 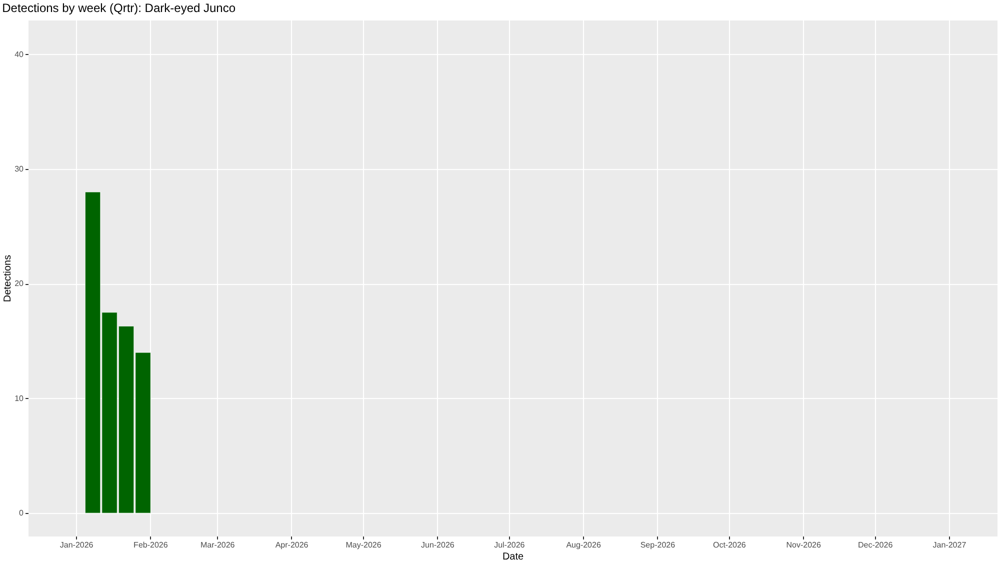 I want to click on y-tick-label: 0, so click(x=21, y=513).